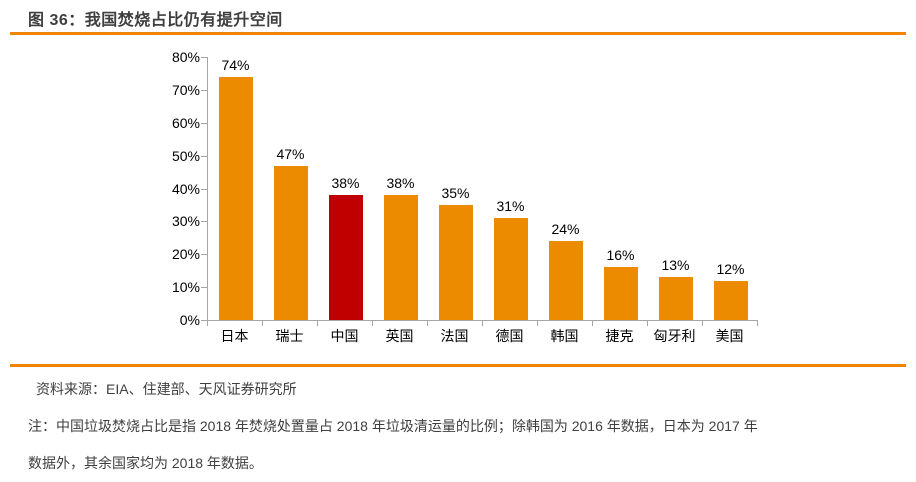 The width and height of the screenshot is (916, 482). I want to click on y-axis-label: 20%, so click(185, 254).